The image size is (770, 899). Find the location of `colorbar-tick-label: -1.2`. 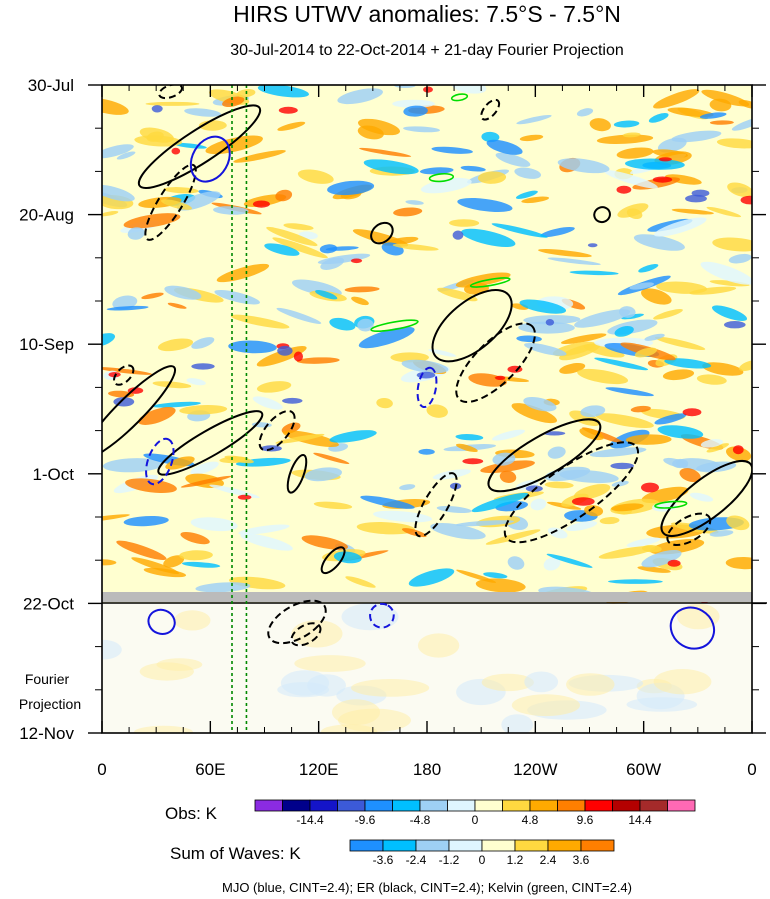

colorbar-tick-label: -1.2 is located at coordinates (449, 860).